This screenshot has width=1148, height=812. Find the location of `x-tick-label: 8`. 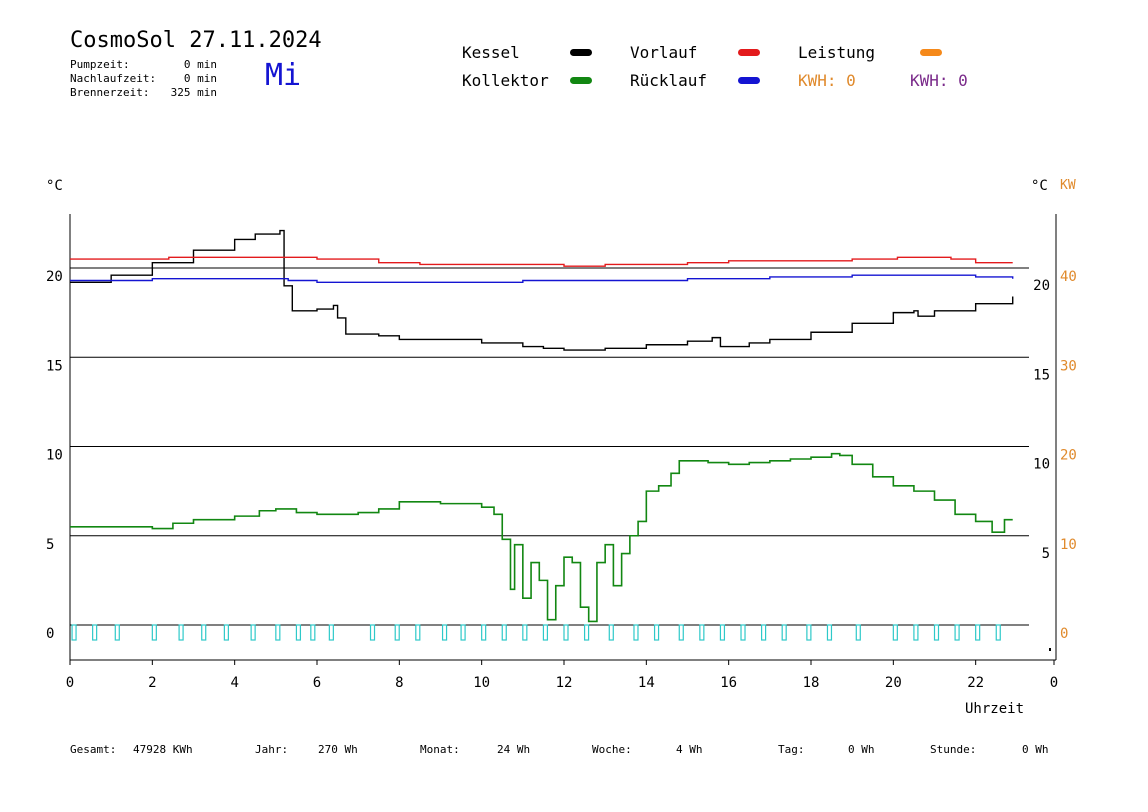

x-tick-label: 8 is located at coordinates (399, 683).